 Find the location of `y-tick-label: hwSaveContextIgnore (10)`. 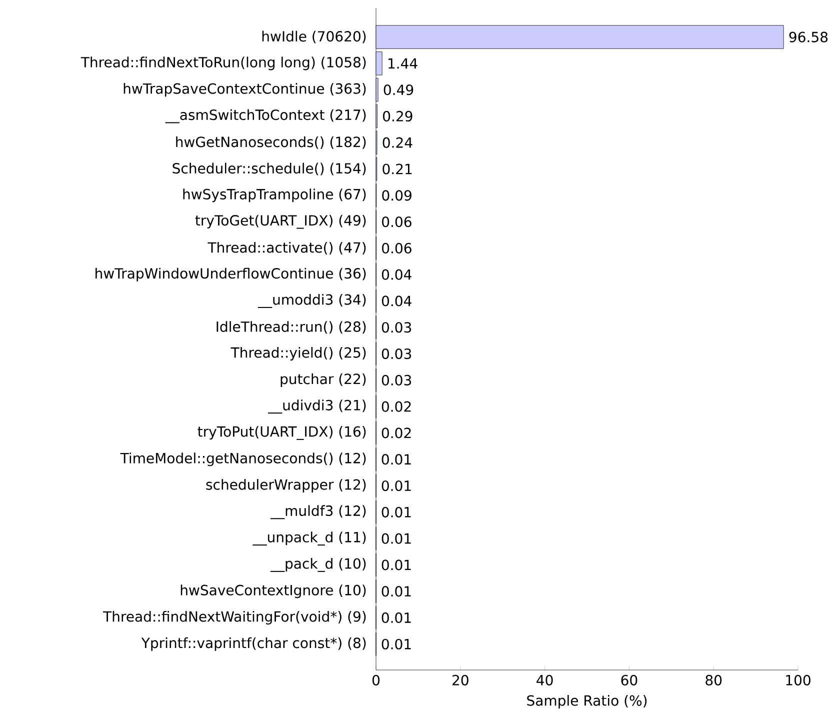

y-tick-label: hwSaveContextIgnore (10) is located at coordinates (273, 591).